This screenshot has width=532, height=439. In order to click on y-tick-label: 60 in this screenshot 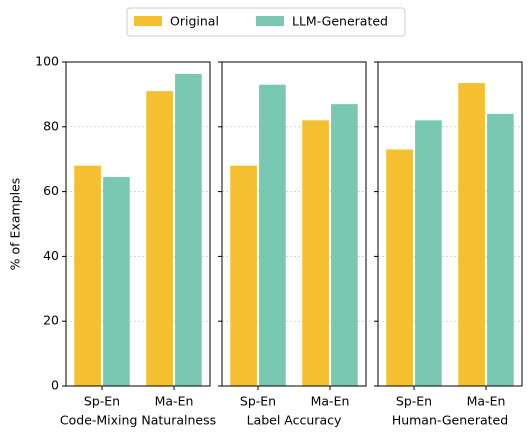, I will do `click(51, 190)`.